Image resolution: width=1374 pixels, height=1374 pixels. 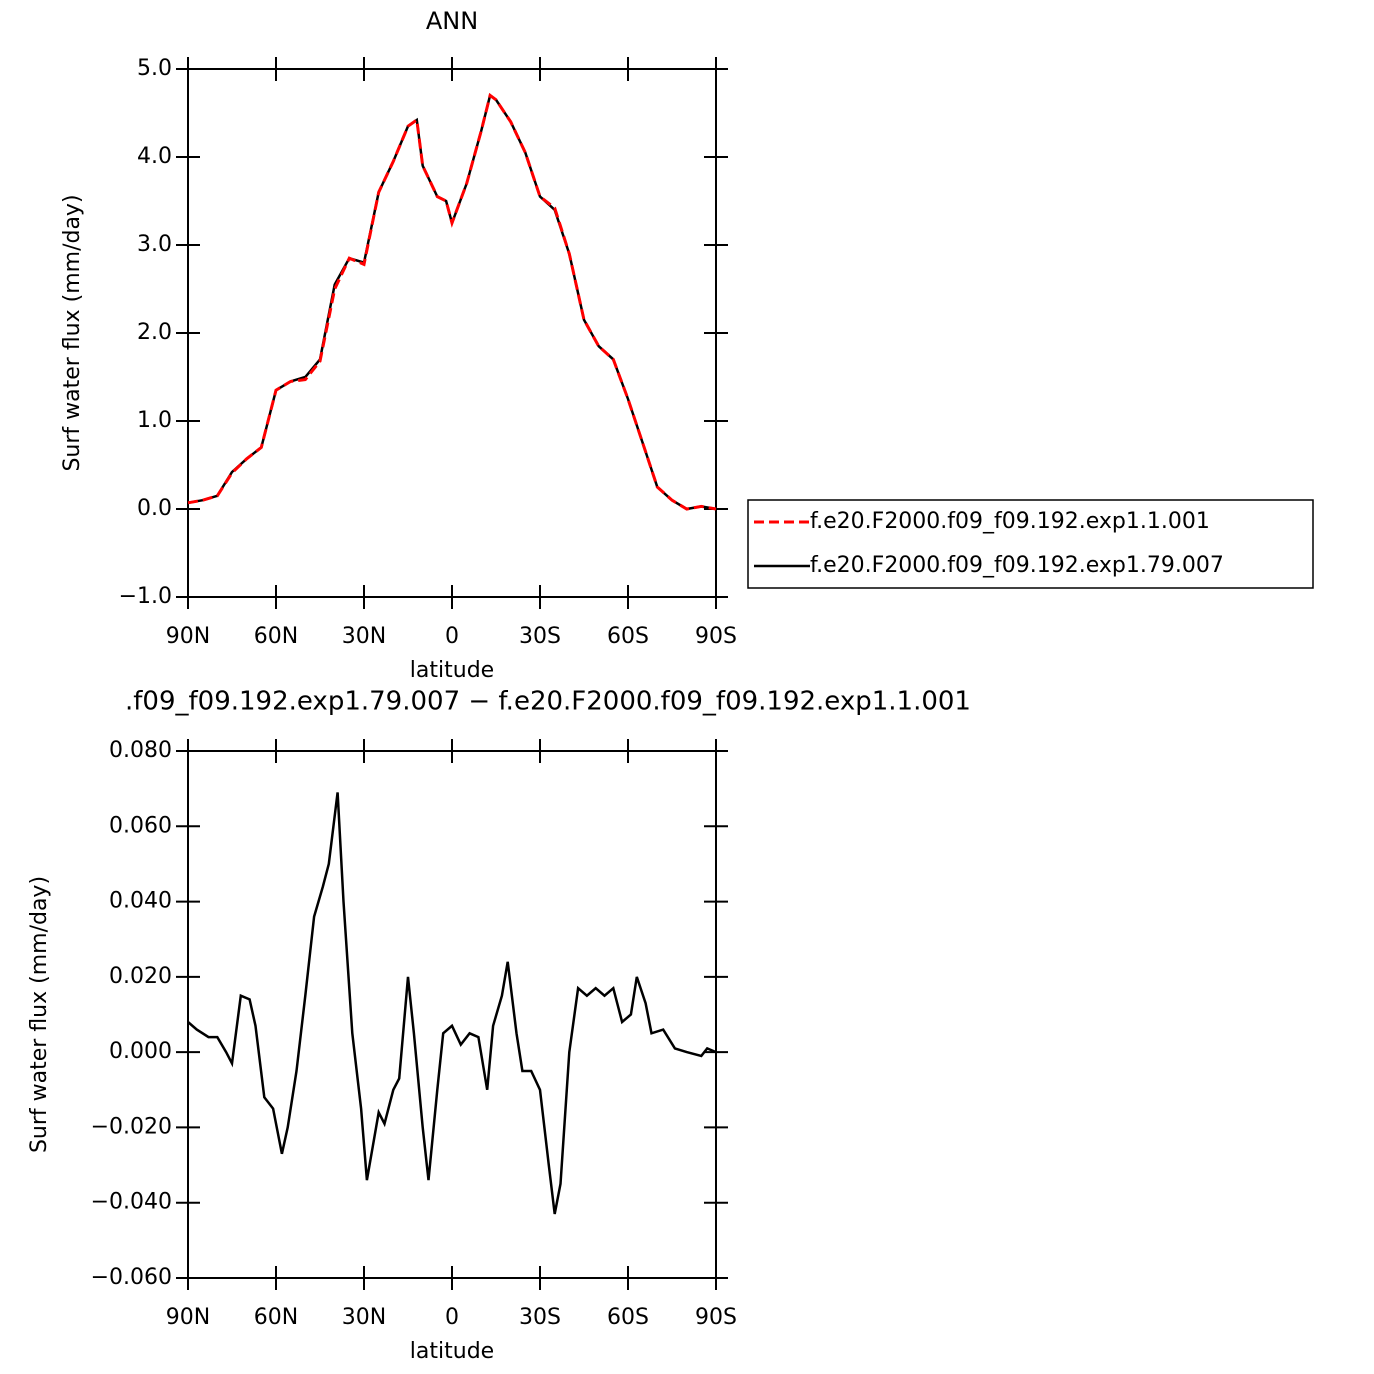 I want to click on chart-title: ANN, so click(x=452, y=21).